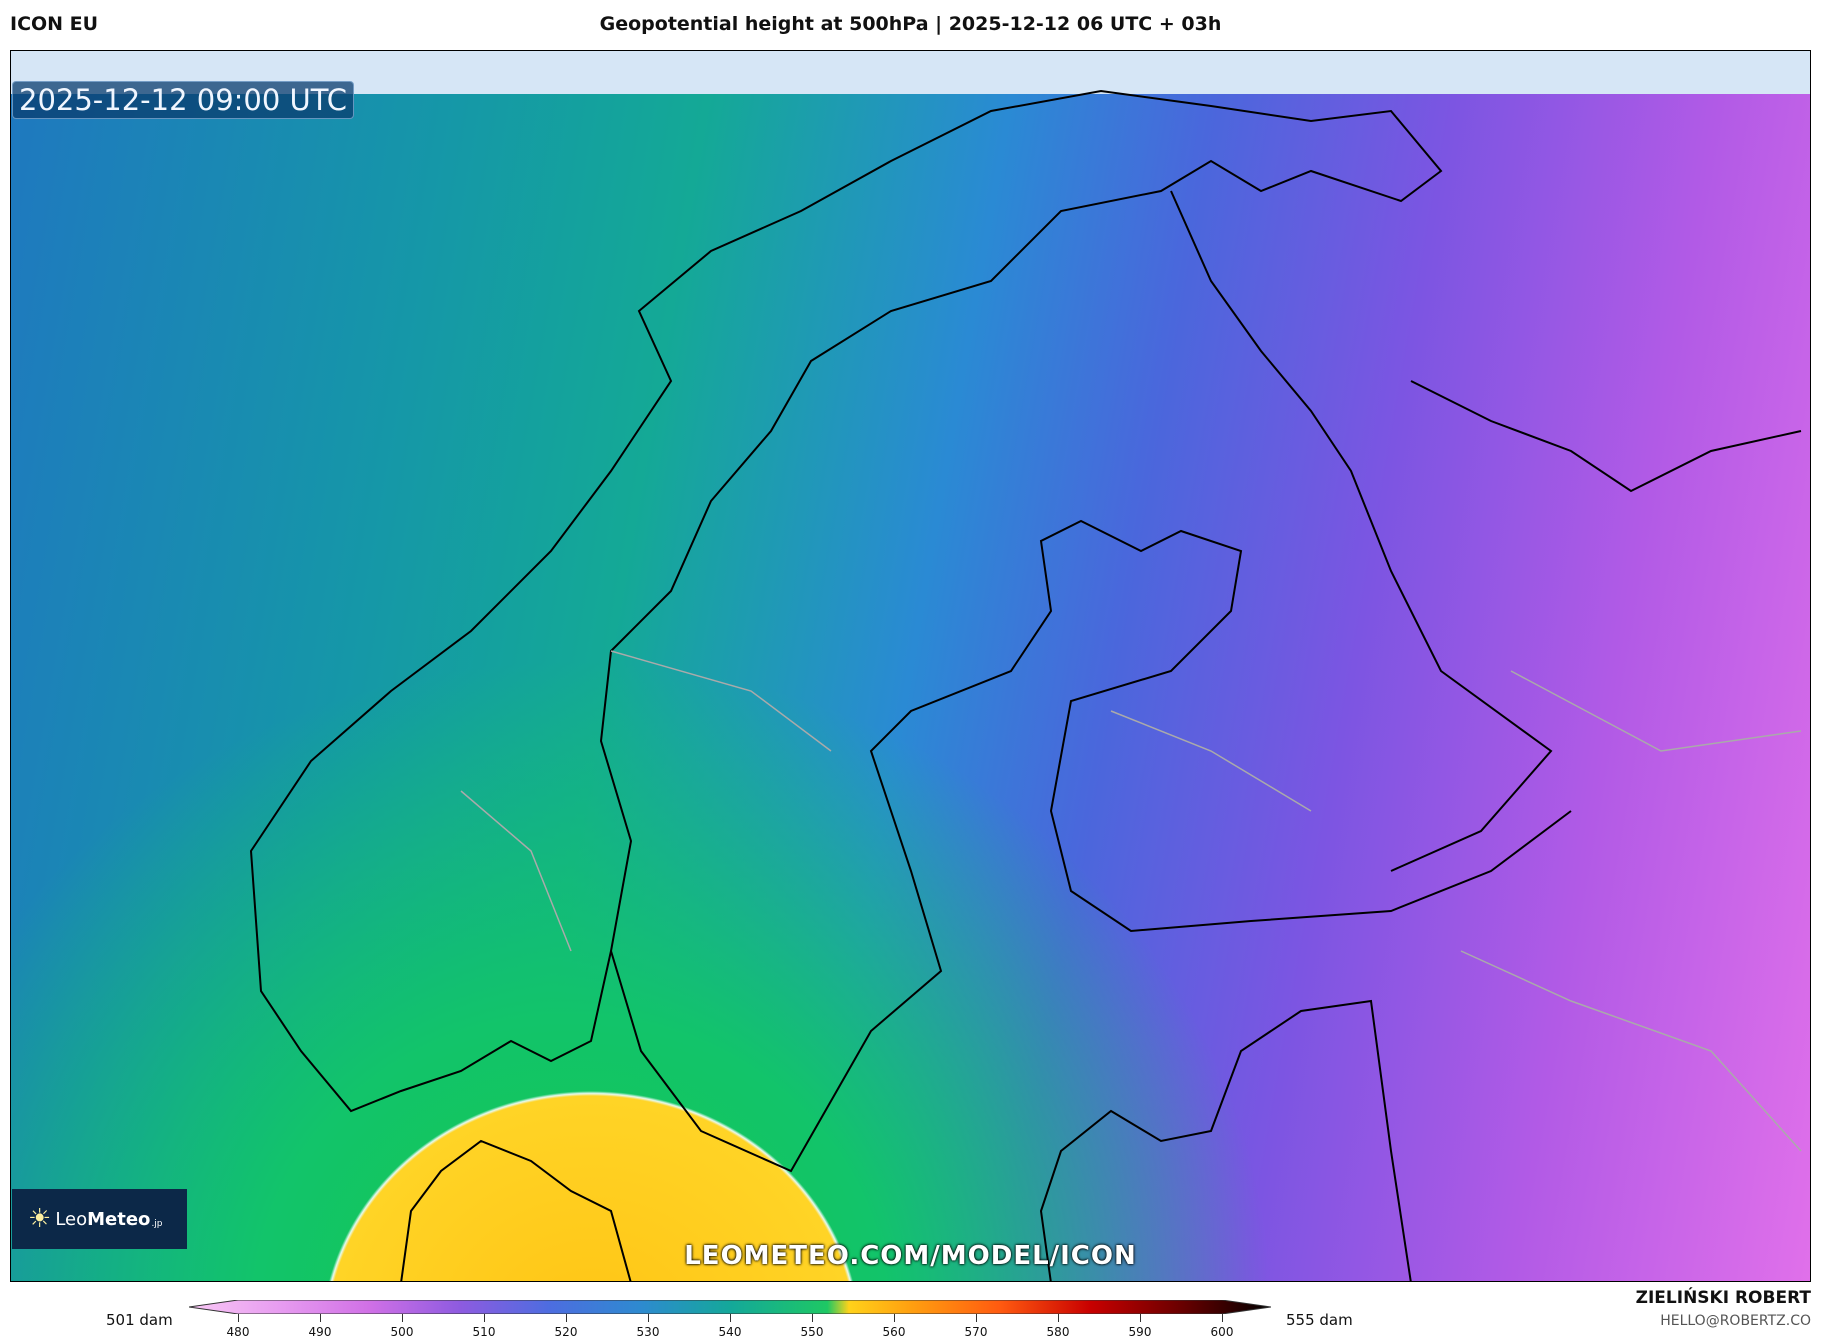 This screenshot has height=1339, width=1821. I want to click on colorbar, so click(730, 1307).